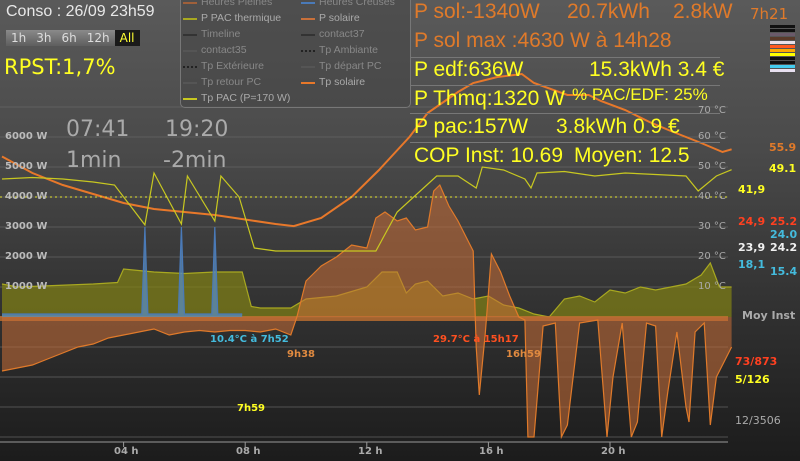 The width and height of the screenshot is (800, 461). Describe the element at coordinates (469, 69) in the screenshot. I see `p-edf: P edf:636W` at that location.